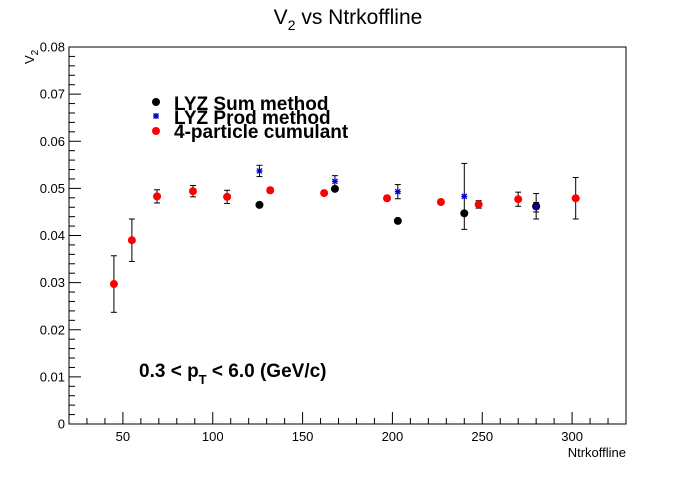 The width and height of the screenshot is (696, 477). Describe the element at coordinates (52, 94) in the screenshot. I see `y-tick-label: 0.07` at that location.